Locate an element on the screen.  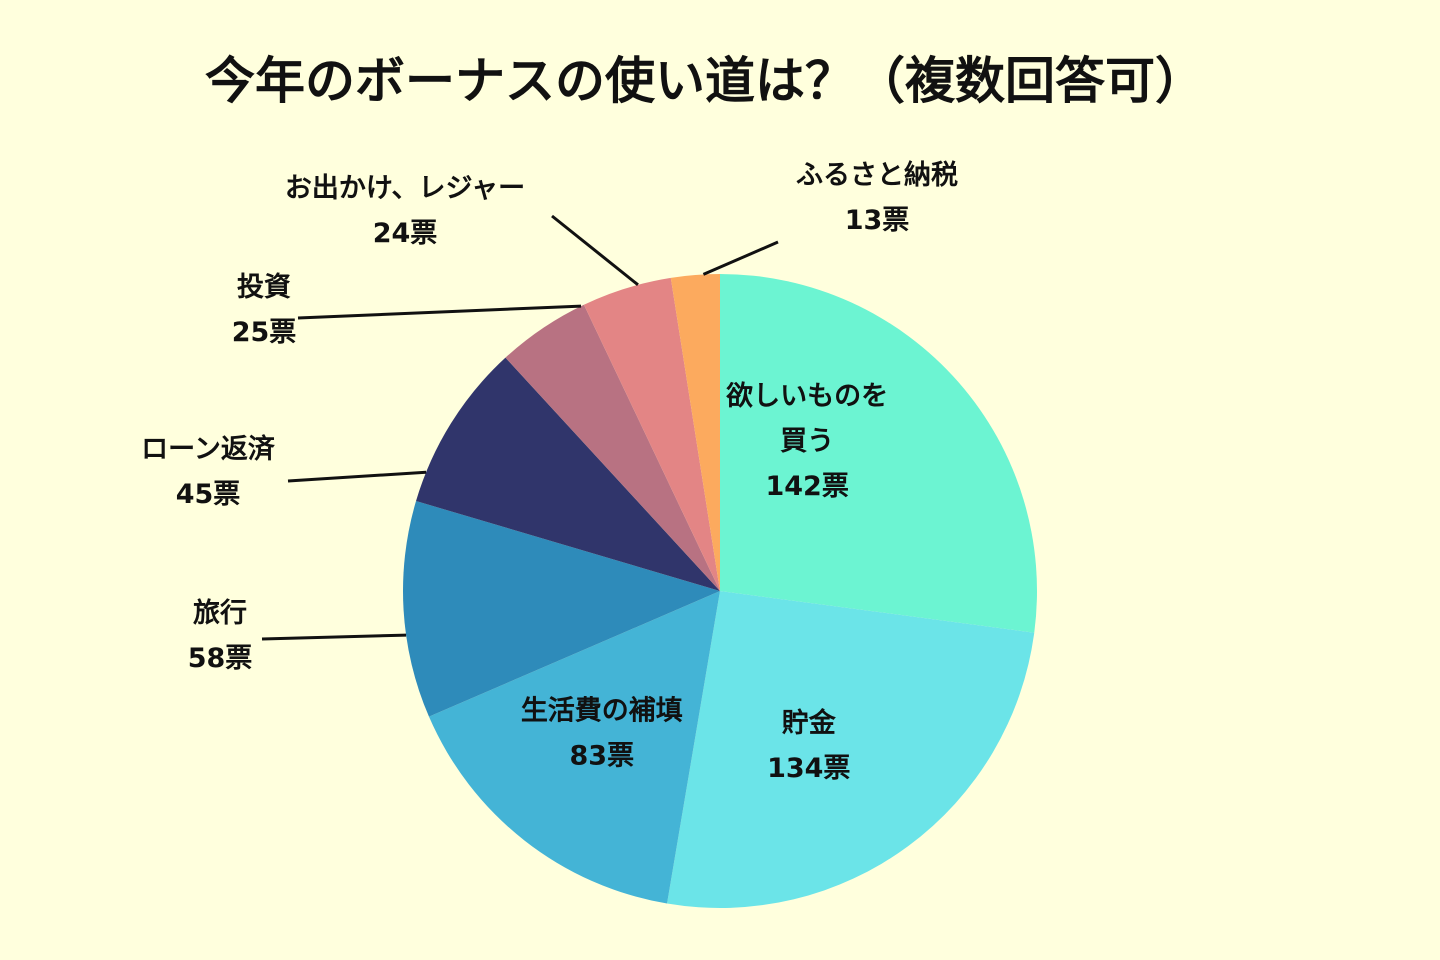
slice-category-label: 買う is located at coordinates (807, 441).